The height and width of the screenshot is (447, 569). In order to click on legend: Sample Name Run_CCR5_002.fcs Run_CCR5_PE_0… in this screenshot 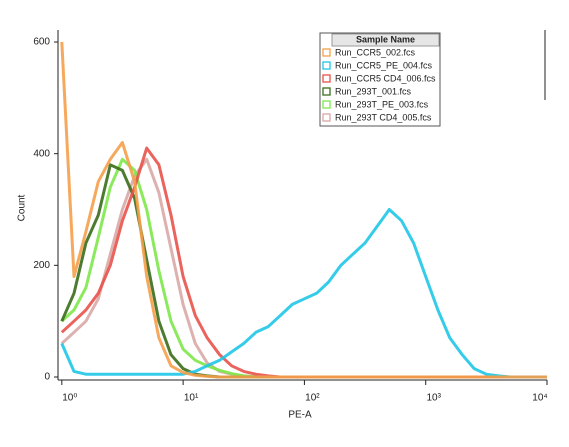, I will do `click(380, 79)`.